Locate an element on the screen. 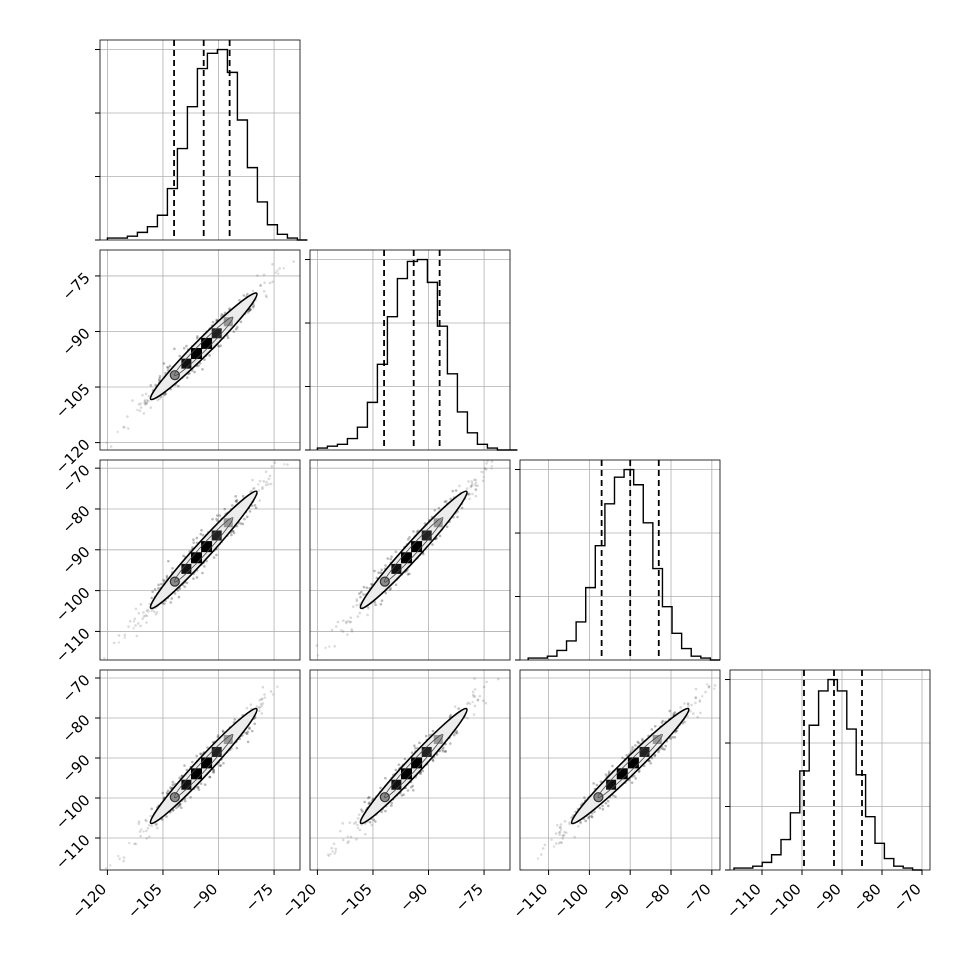  x-tick-label: −90 is located at coordinates (203, 897).